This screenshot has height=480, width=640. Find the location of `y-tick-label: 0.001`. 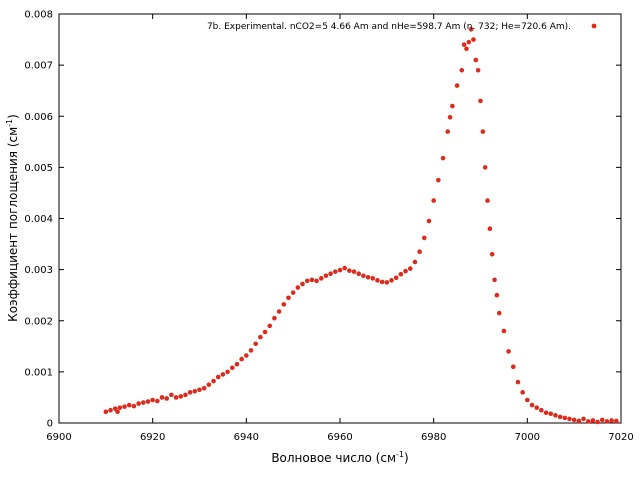

y-tick-label: 0.001 is located at coordinates (38, 372).